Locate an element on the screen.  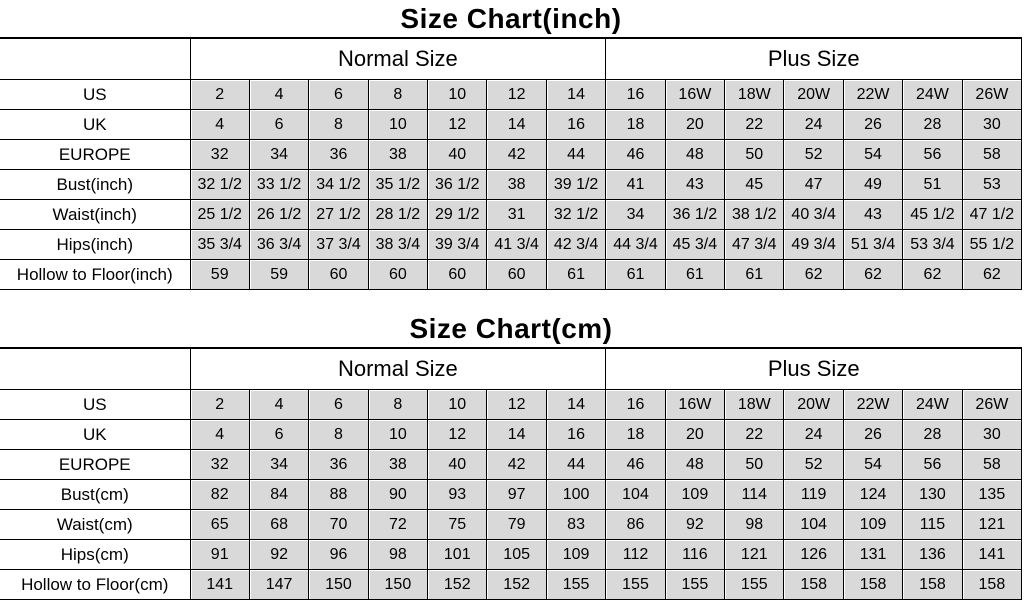
table-cell: 48 is located at coordinates (695, 154).